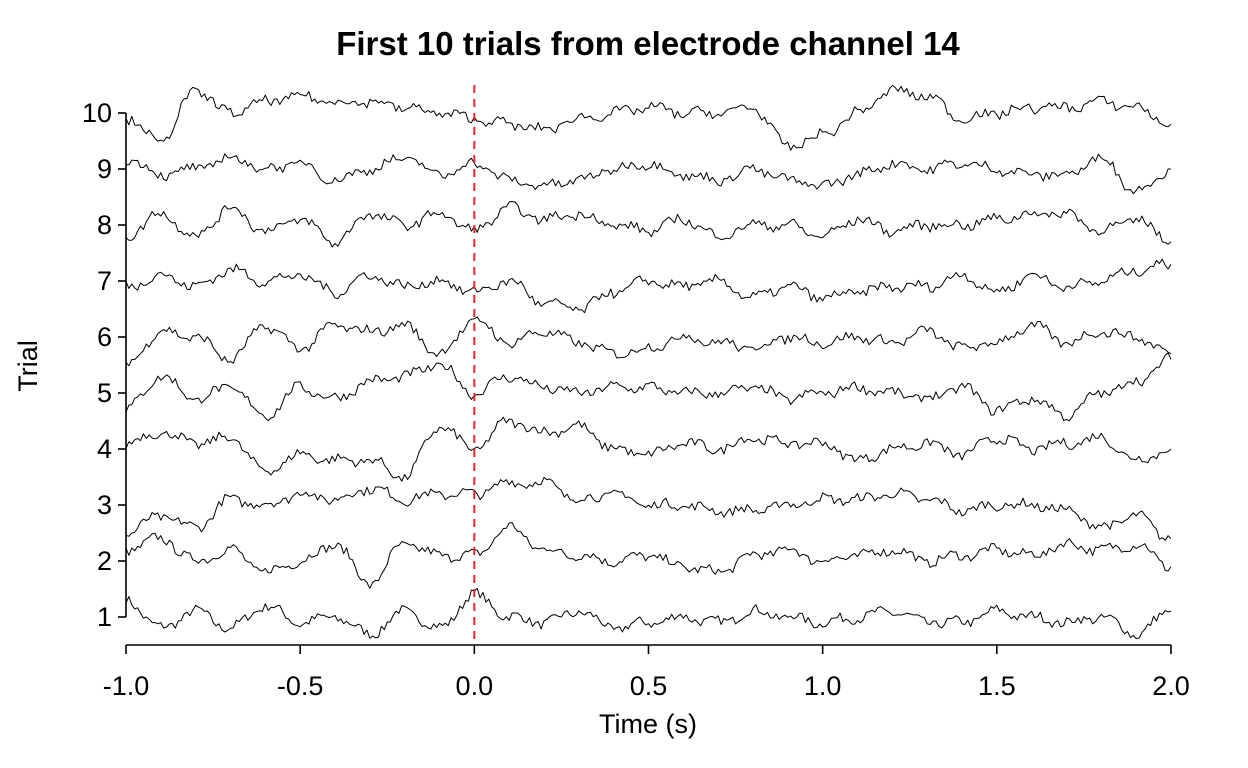  Describe the element at coordinates (648, 724) in the screenshot. I see `x-axis-label: Time (s)` at that location.